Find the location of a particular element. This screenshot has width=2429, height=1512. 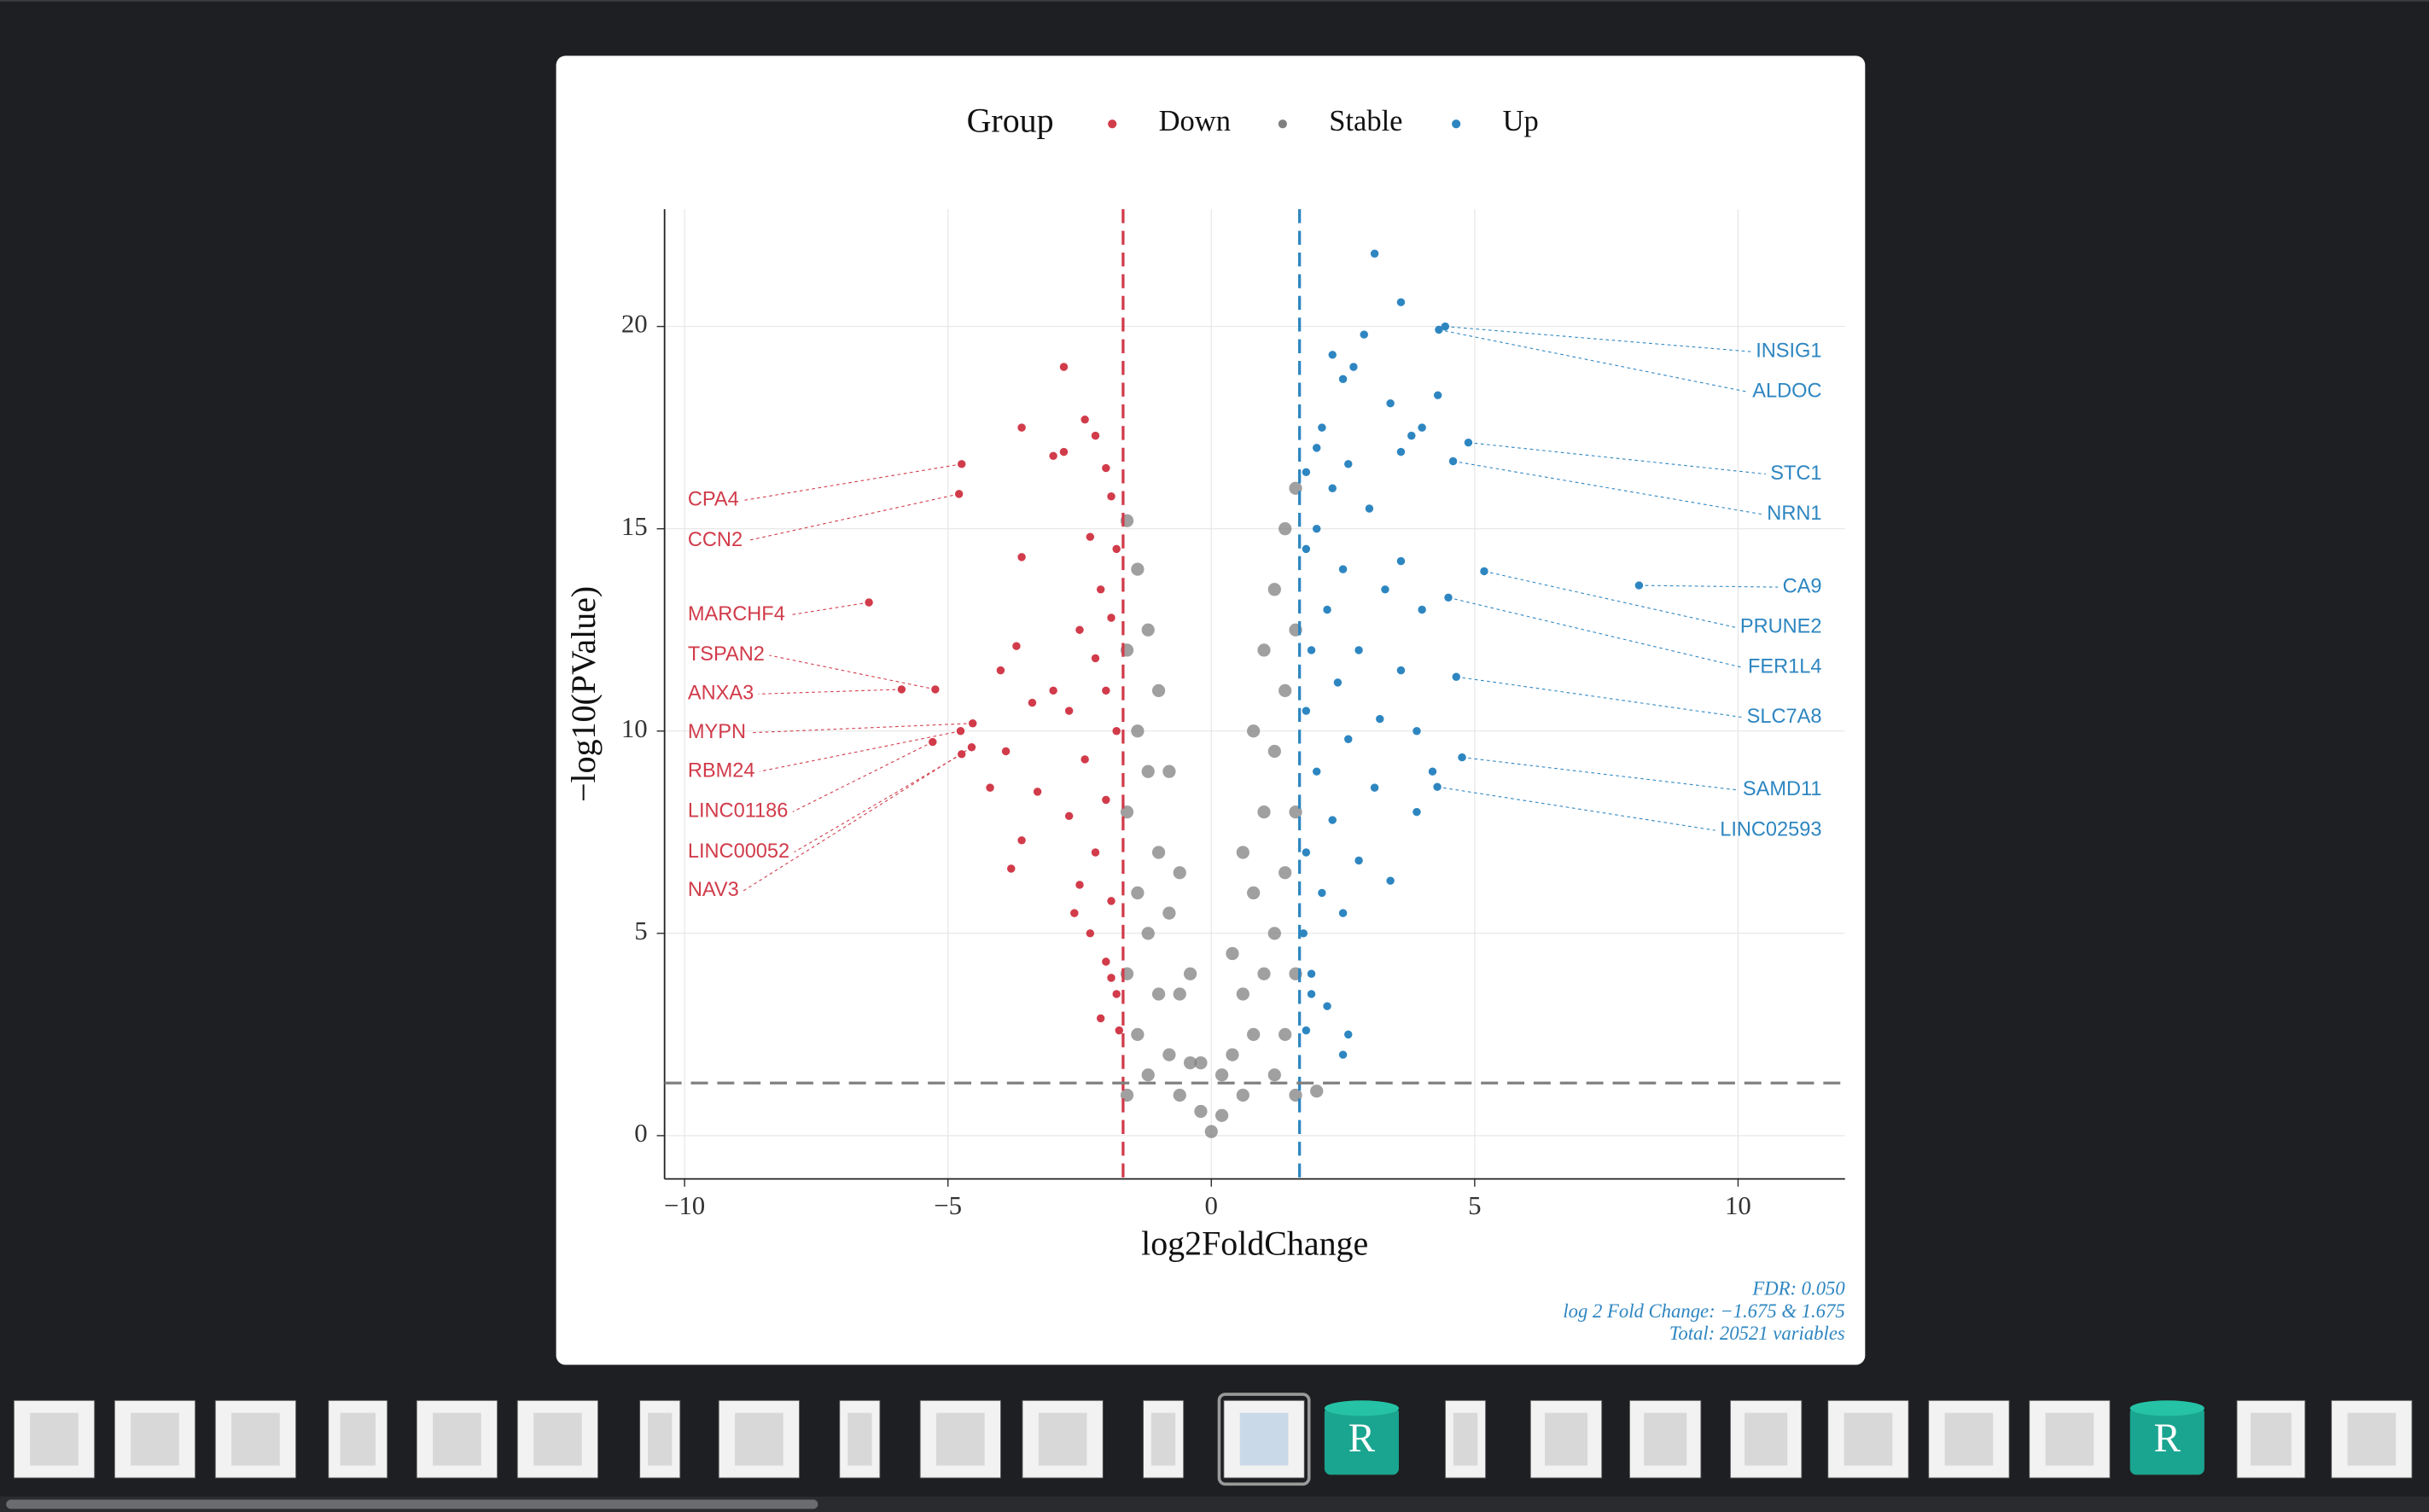

gene-label: ALDOC is located at coordinates (1786, 391).